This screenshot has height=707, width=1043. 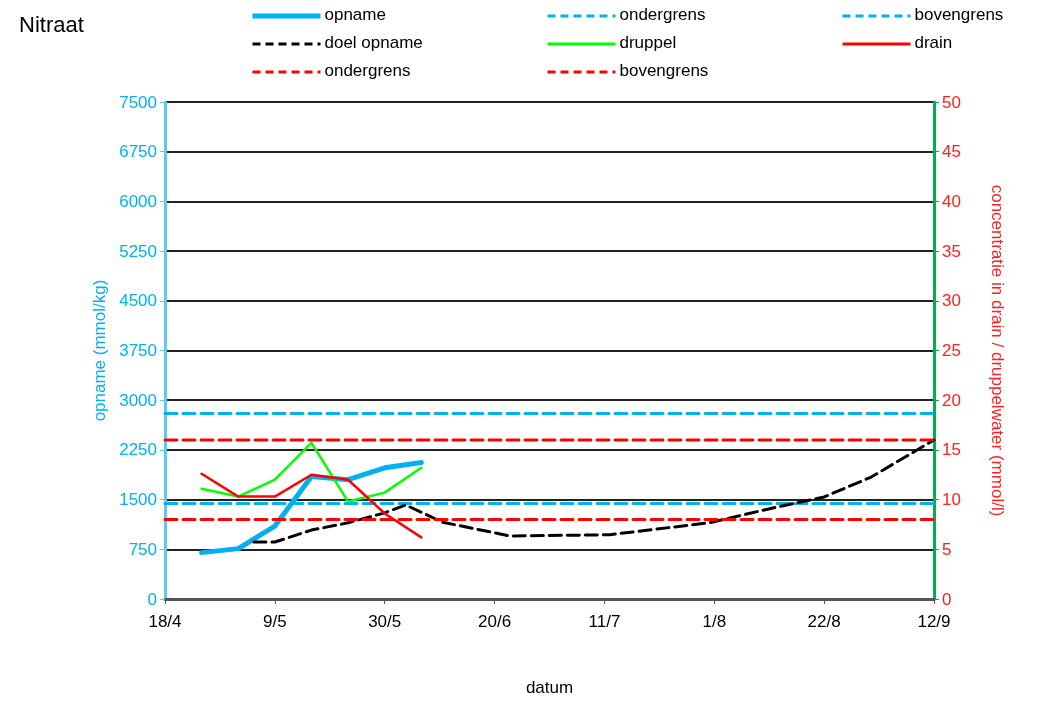 What do you see at coordinates (51, 24) in the screenshot?
I see `chart-title: Nitraat` at bounding box center [51, 24].